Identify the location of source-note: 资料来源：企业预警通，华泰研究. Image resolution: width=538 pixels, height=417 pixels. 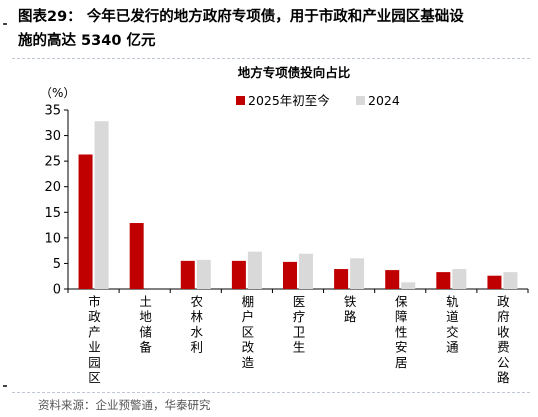
(124, 405).